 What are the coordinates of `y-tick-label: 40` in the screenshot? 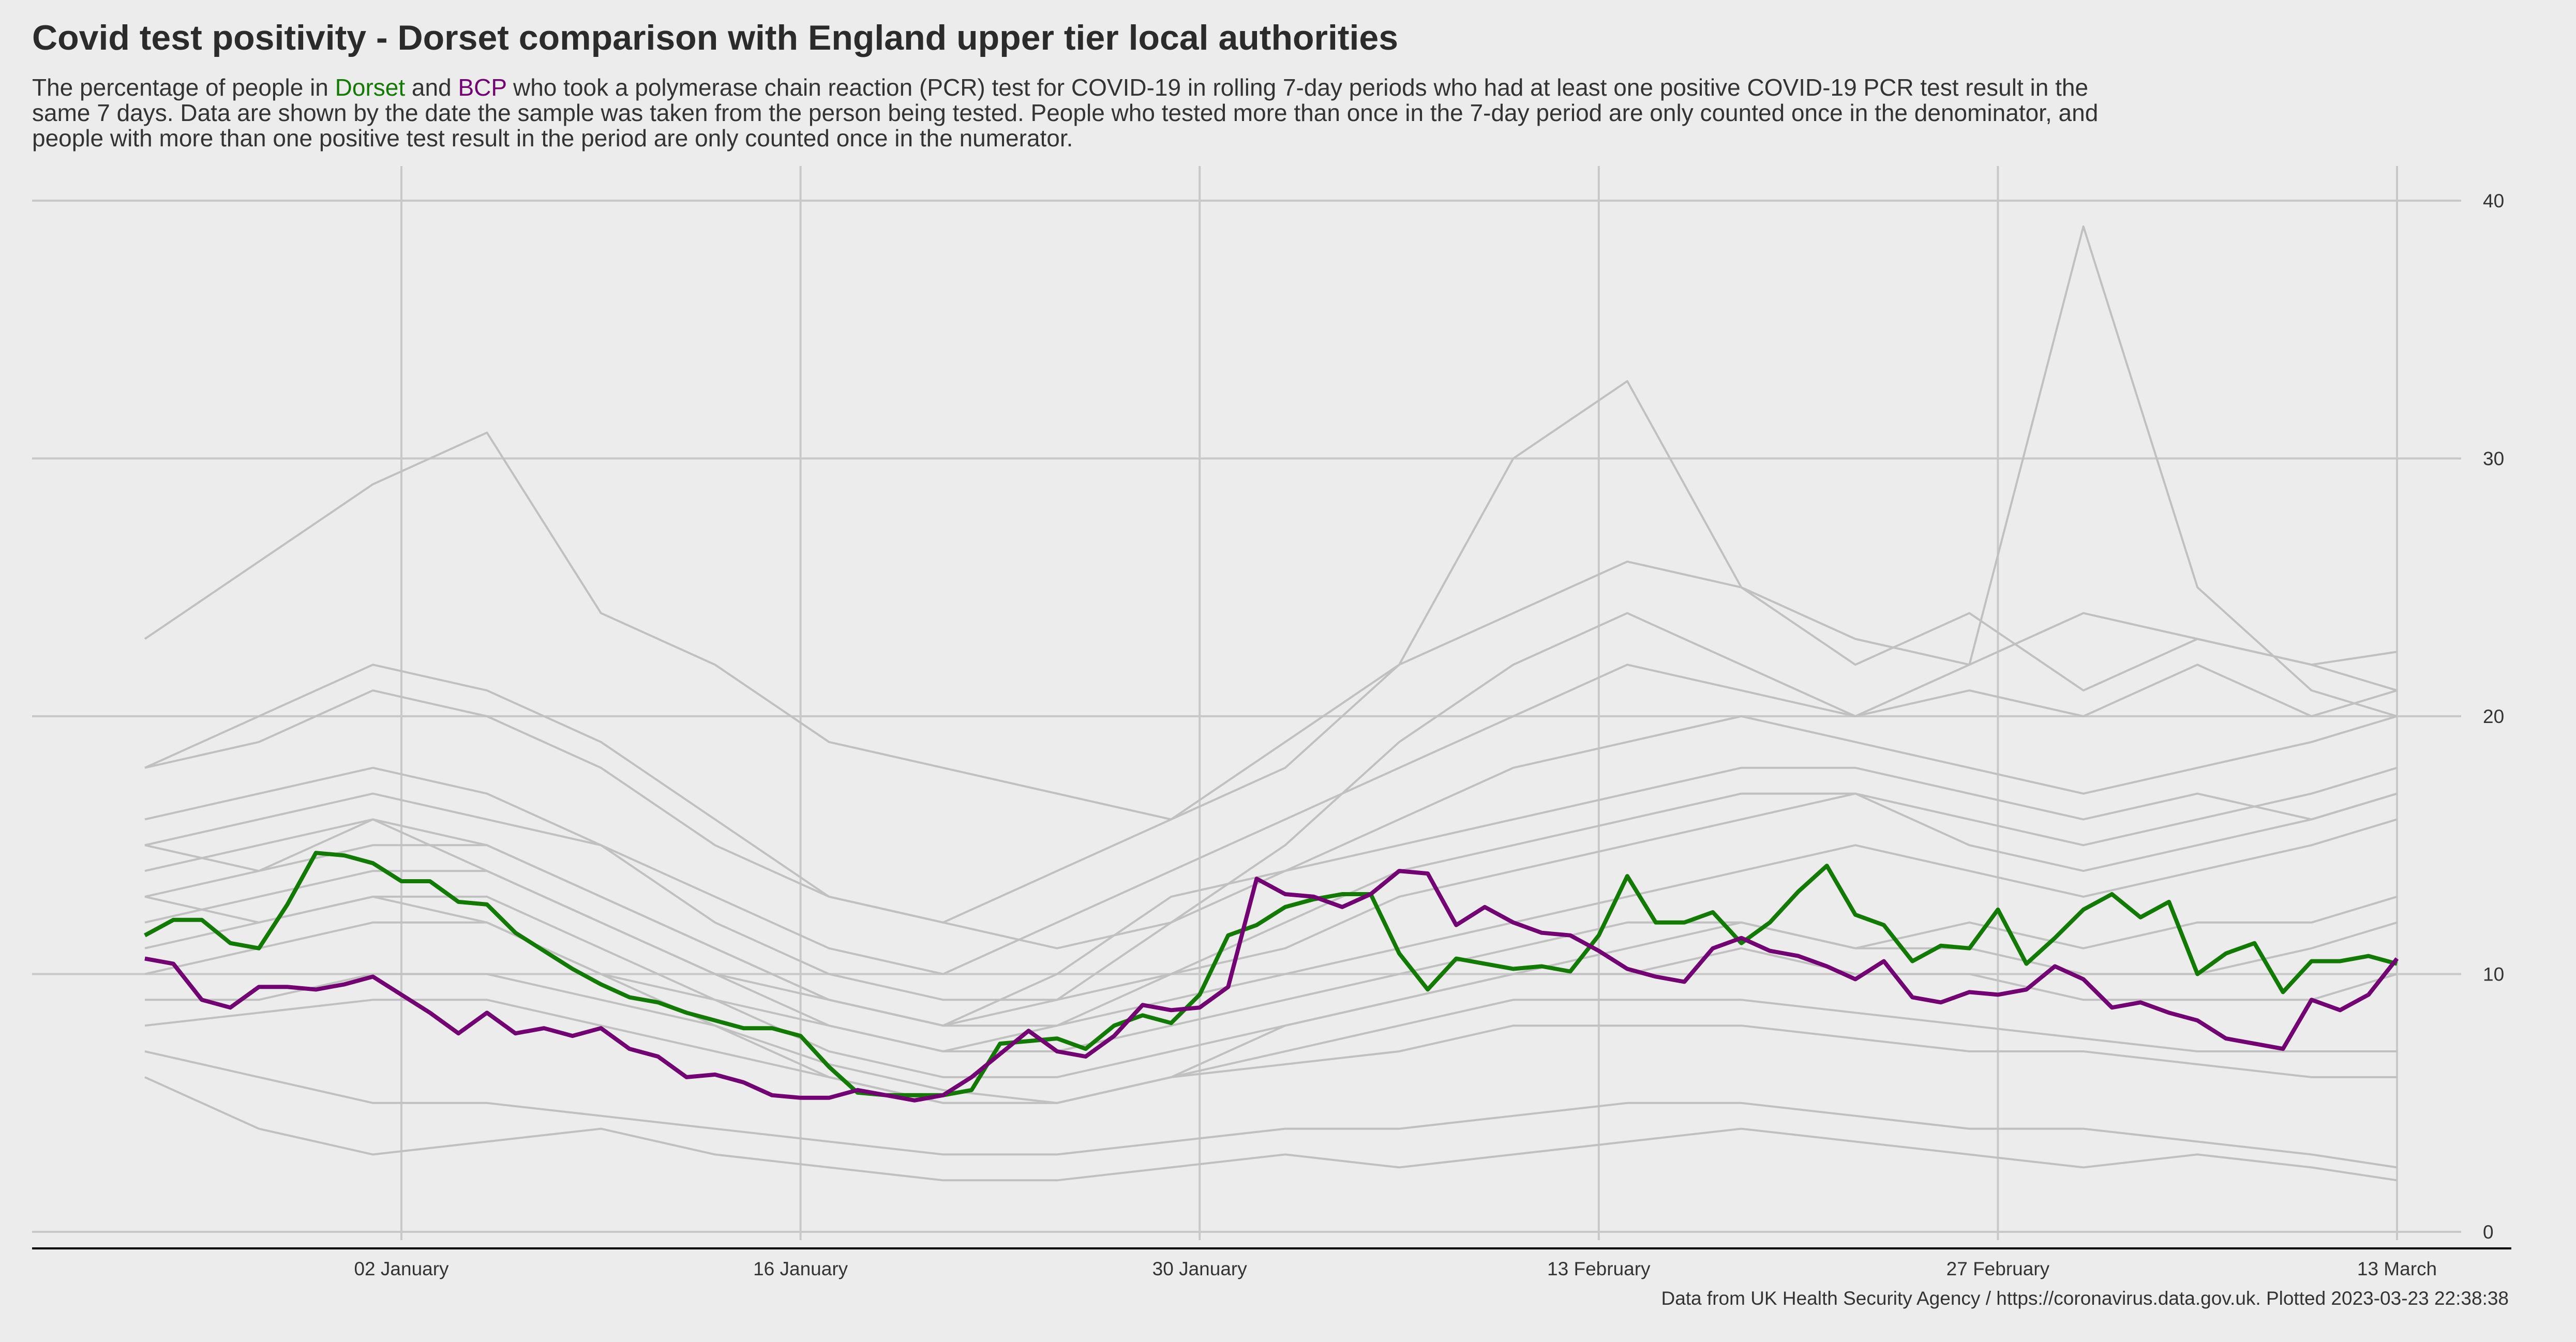 It's located at (2493, 201).